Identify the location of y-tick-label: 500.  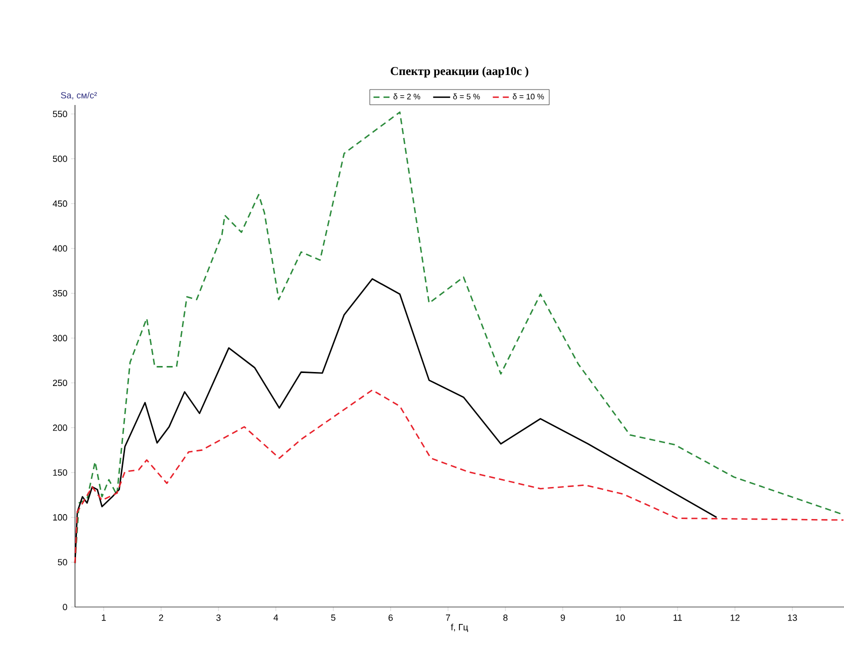
(60, 159).